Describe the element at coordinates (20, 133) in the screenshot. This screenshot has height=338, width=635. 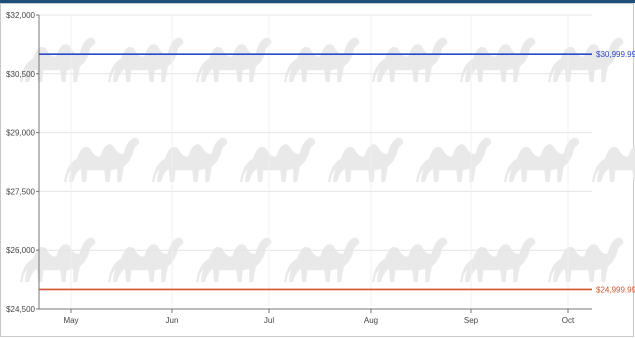
I see `y-tick-label: $29,000` at that location.